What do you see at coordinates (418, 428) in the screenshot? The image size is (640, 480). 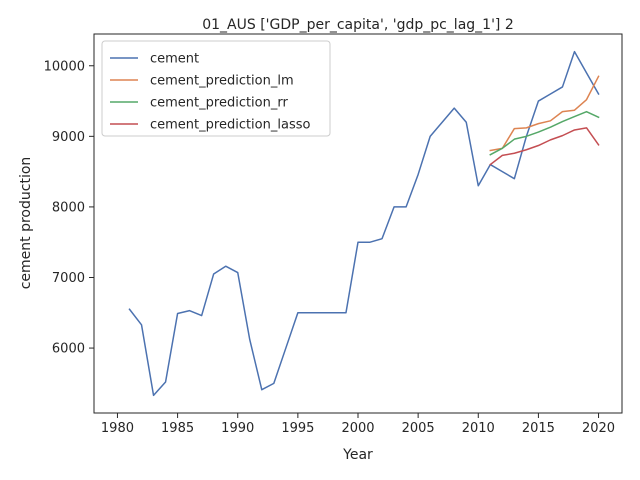 I see `x-tick-label: 2005` at bounding box center [418, 428].